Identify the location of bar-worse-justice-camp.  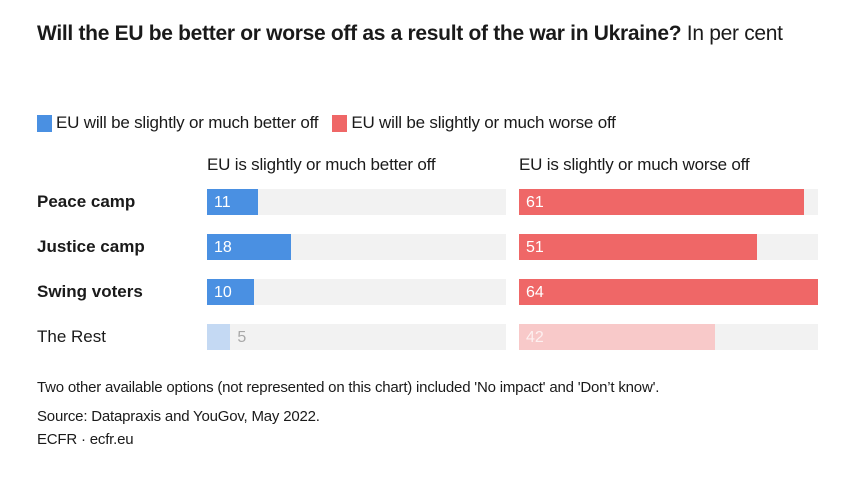
(638, 247).